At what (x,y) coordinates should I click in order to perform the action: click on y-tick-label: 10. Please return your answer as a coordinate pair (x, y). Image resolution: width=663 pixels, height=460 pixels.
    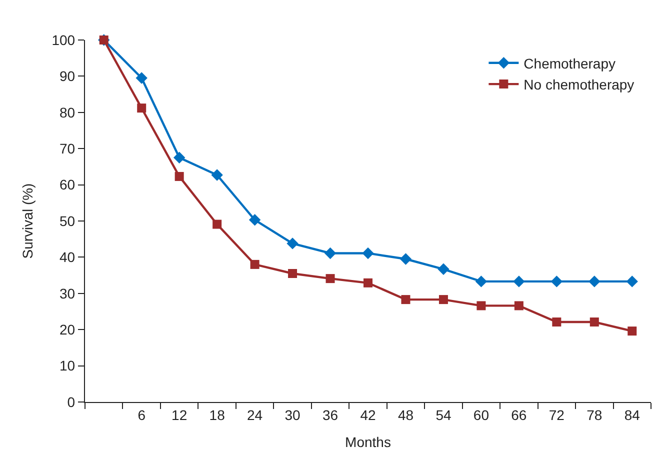
    Looking at the image, I should click on (68, 366).